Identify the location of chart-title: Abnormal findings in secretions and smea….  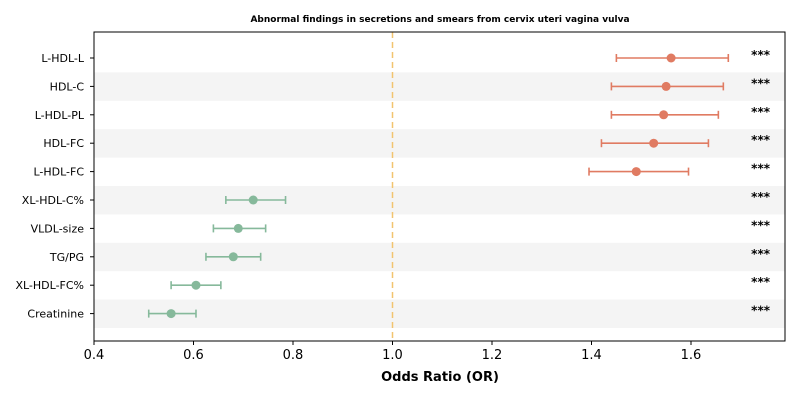
(439, 20).